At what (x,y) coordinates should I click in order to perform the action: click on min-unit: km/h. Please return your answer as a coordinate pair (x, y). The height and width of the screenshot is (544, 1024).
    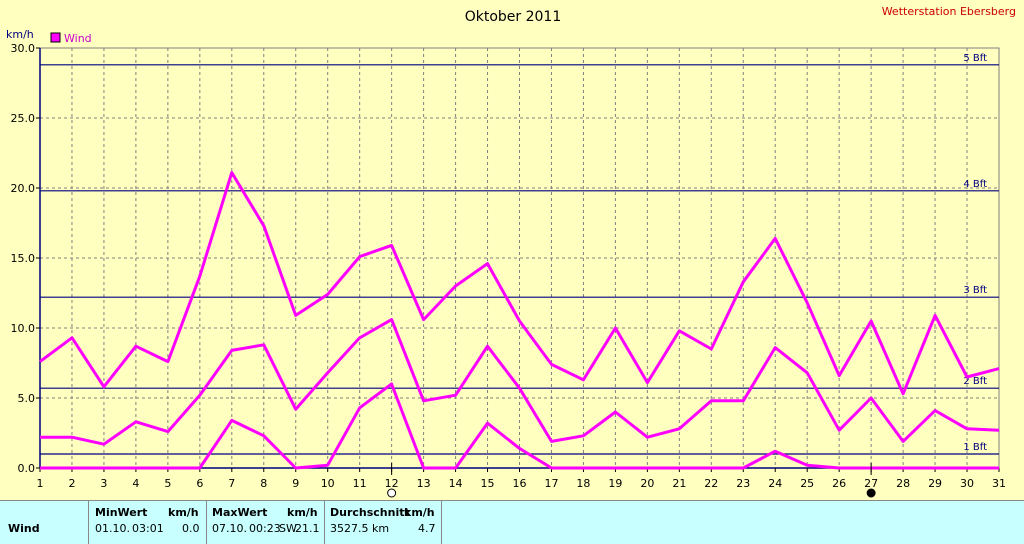
    Looking at the image, I should click on (183, 512).